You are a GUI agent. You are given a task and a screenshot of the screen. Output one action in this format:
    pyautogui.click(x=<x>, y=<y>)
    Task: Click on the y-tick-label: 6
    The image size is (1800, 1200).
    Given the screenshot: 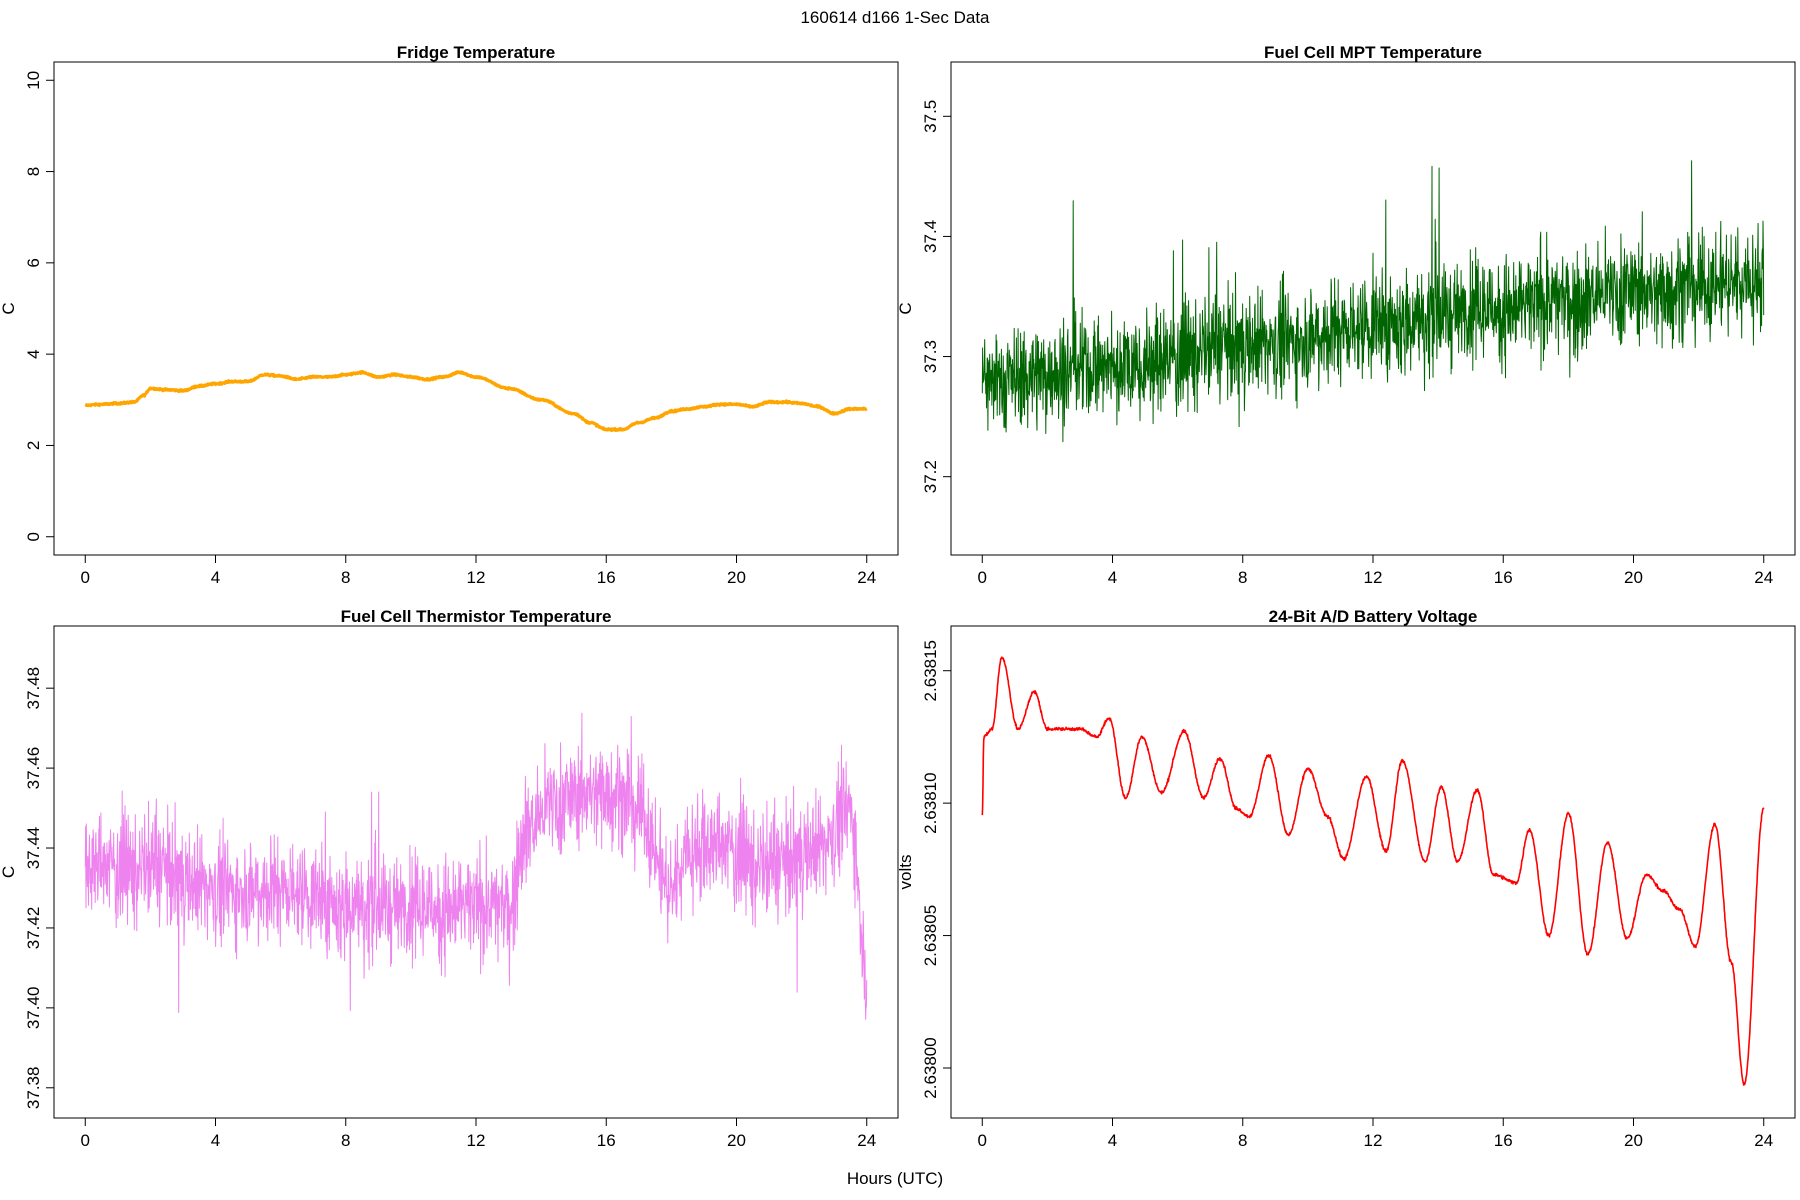 What is the action you would take?
    pyautogui.click(x=33, y=262)
    